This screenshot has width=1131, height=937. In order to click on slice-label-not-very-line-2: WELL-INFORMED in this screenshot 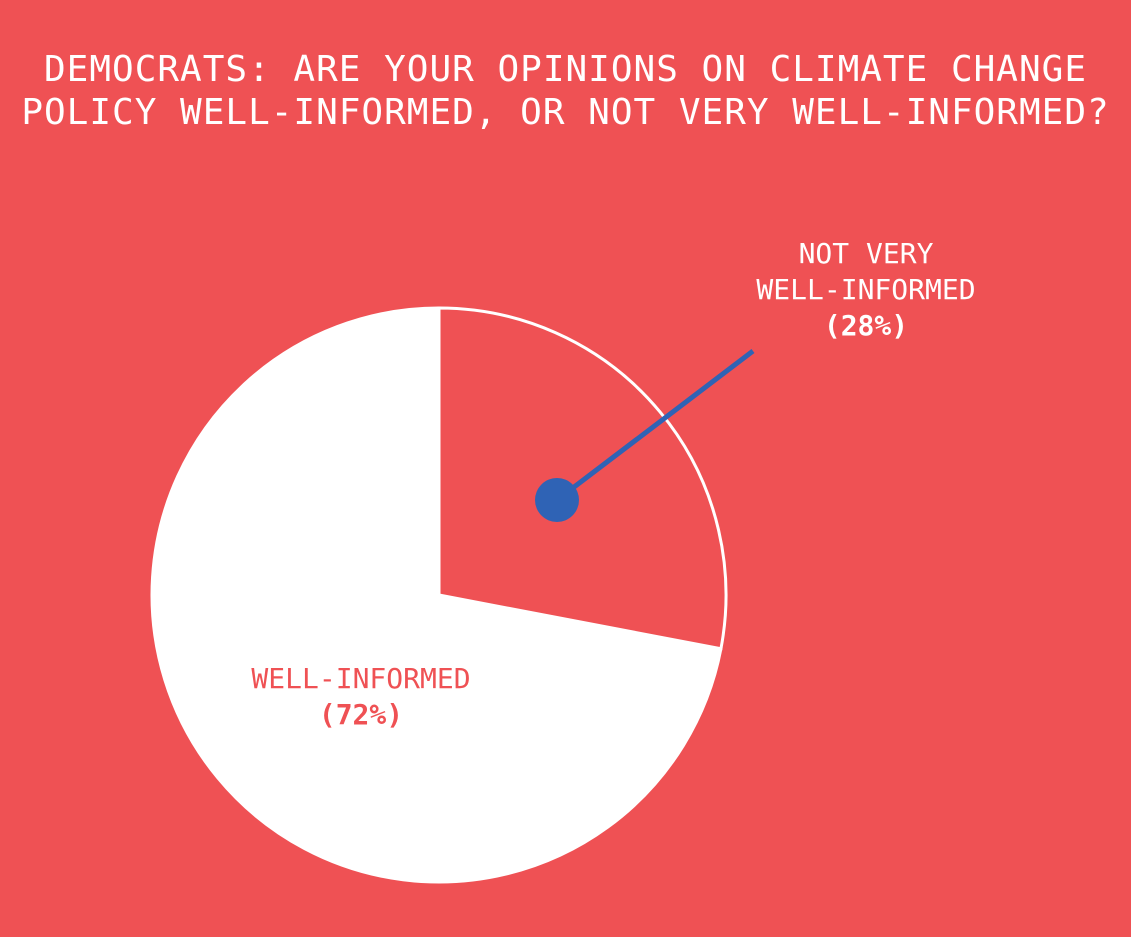, I will do `click(865, 289)`.